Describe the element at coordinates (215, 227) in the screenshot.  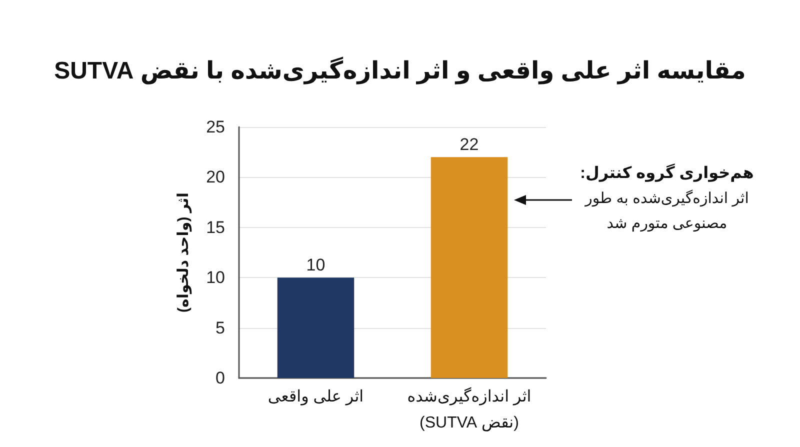
I see `y-tick-label: 15` at that location.